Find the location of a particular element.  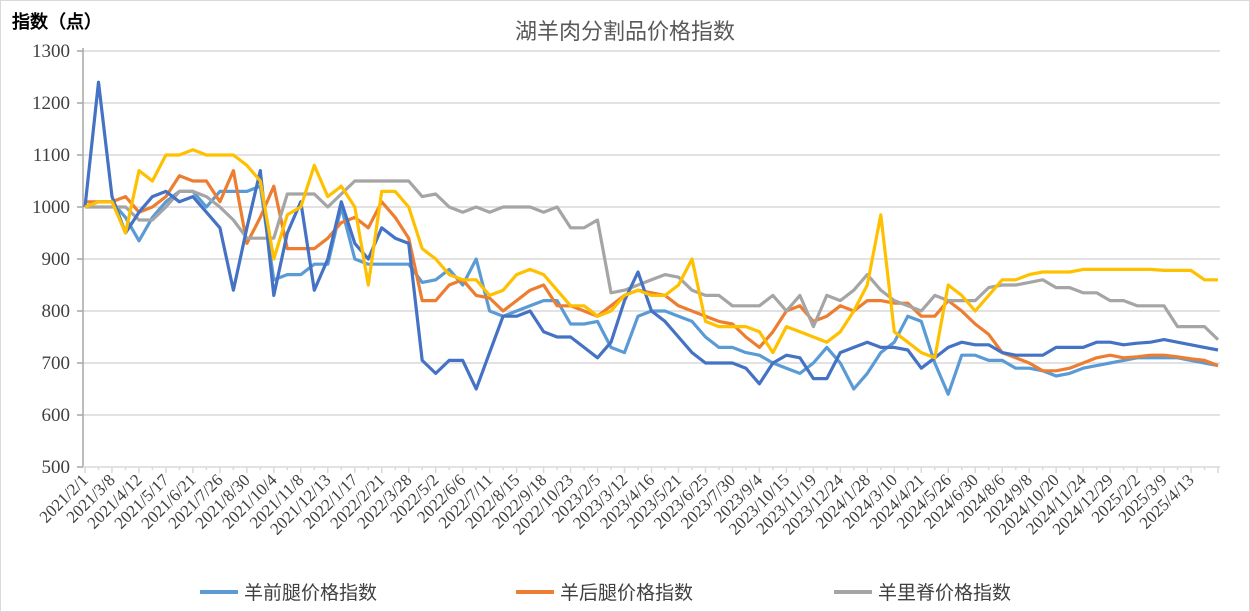

legend-item-foreleg: 羊前腿价格指数 is located at coordinates (288, 591).